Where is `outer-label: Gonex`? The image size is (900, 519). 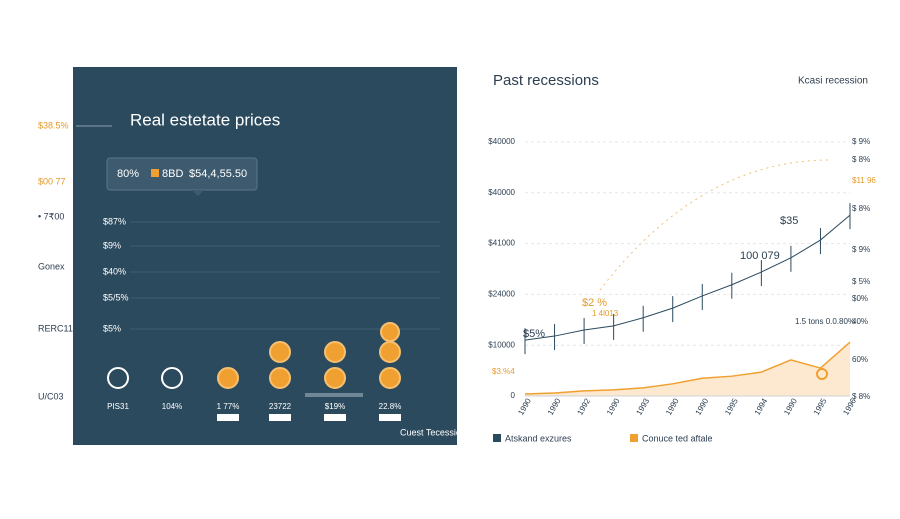 outer-label: Gonex is located at coordinates (51, 266).